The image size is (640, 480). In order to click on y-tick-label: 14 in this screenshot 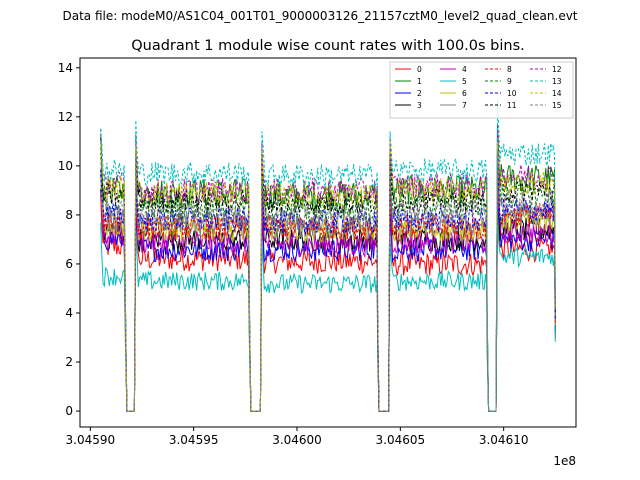, I will do `click(65, 68)`.